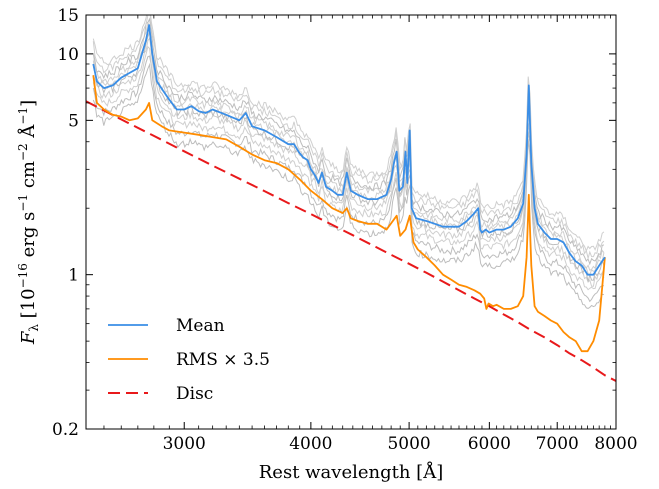  I want to click on x-tick-label: 4000, so click(310, 444).